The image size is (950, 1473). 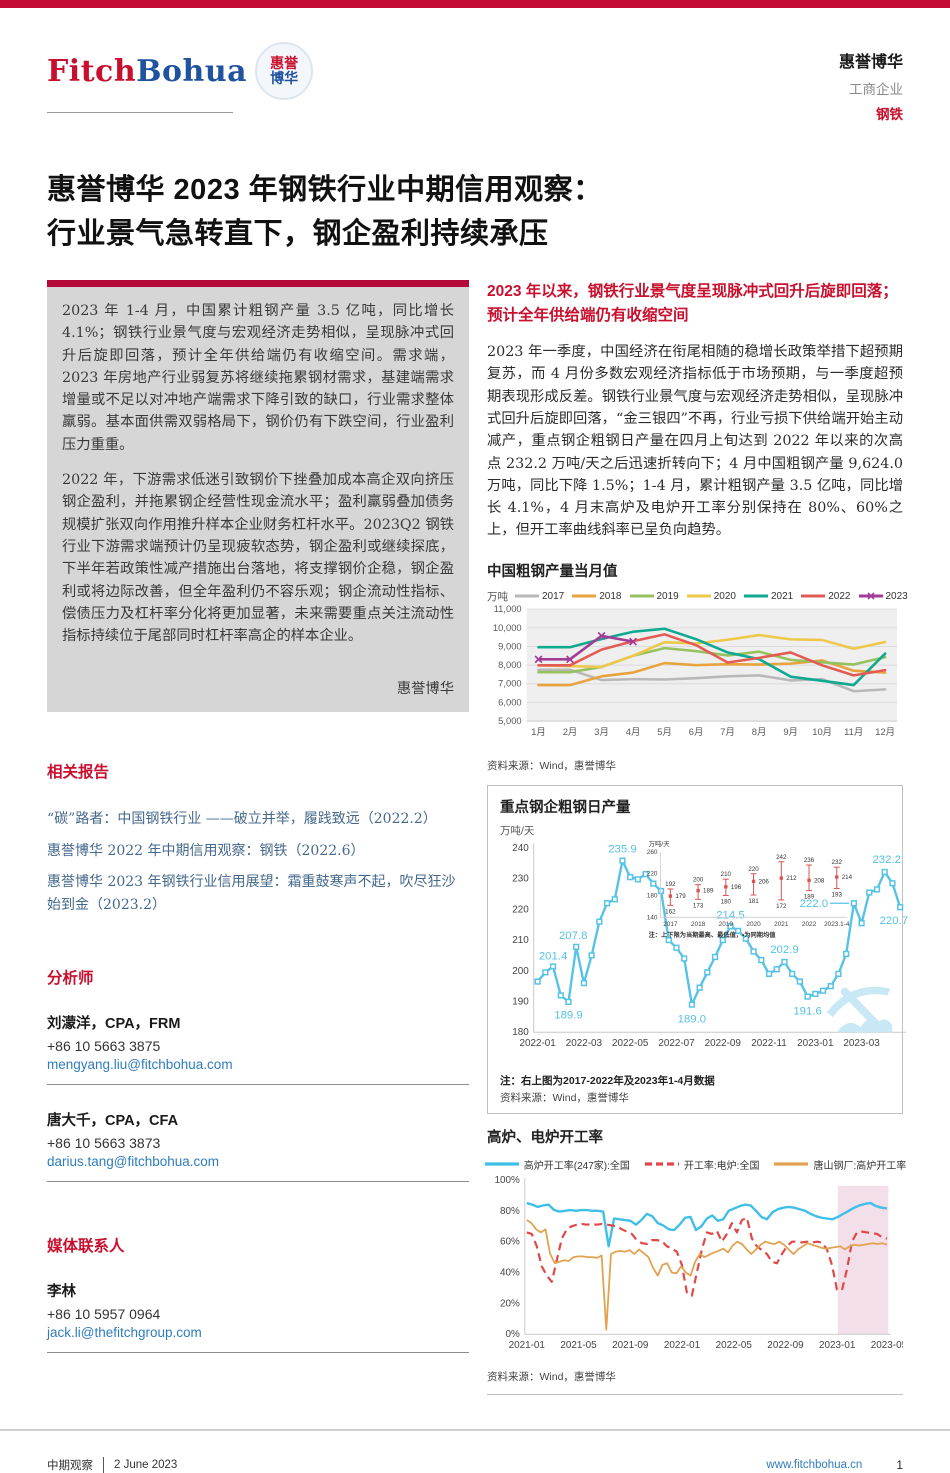 I want to click on svg-text: 242, so click(x=781, y=856).